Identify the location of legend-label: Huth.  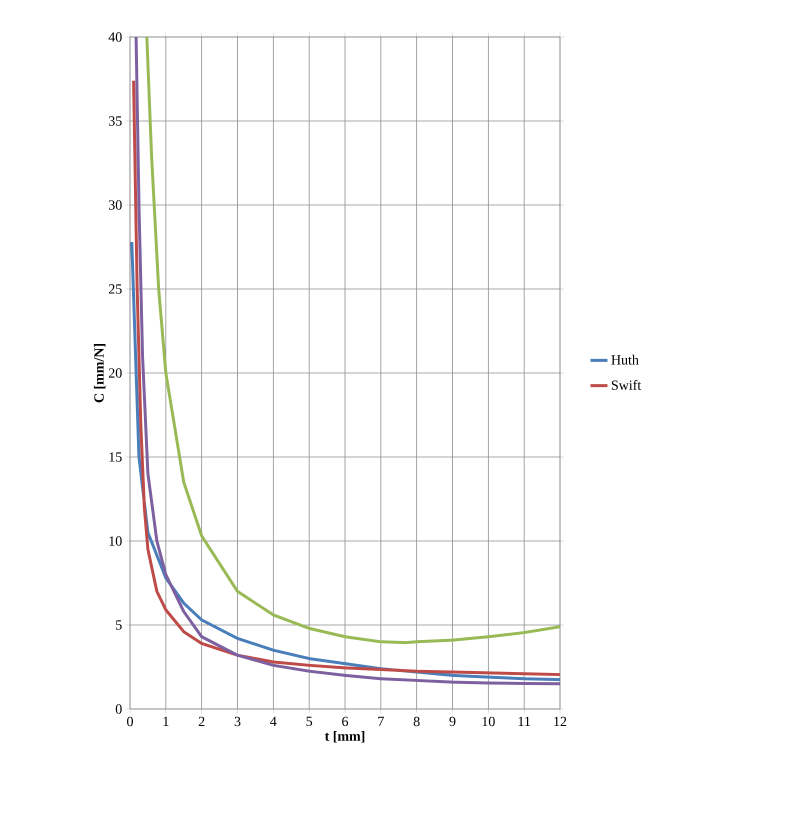
(625, 359).